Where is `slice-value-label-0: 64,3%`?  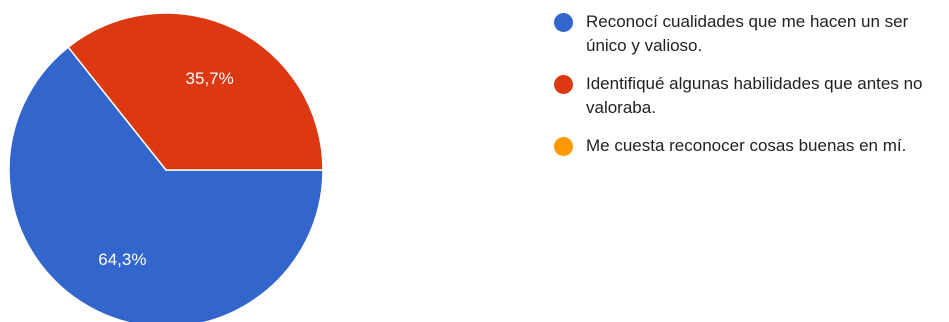
slice-value-label-0: 64,3% is located at coordinates (122, 259).